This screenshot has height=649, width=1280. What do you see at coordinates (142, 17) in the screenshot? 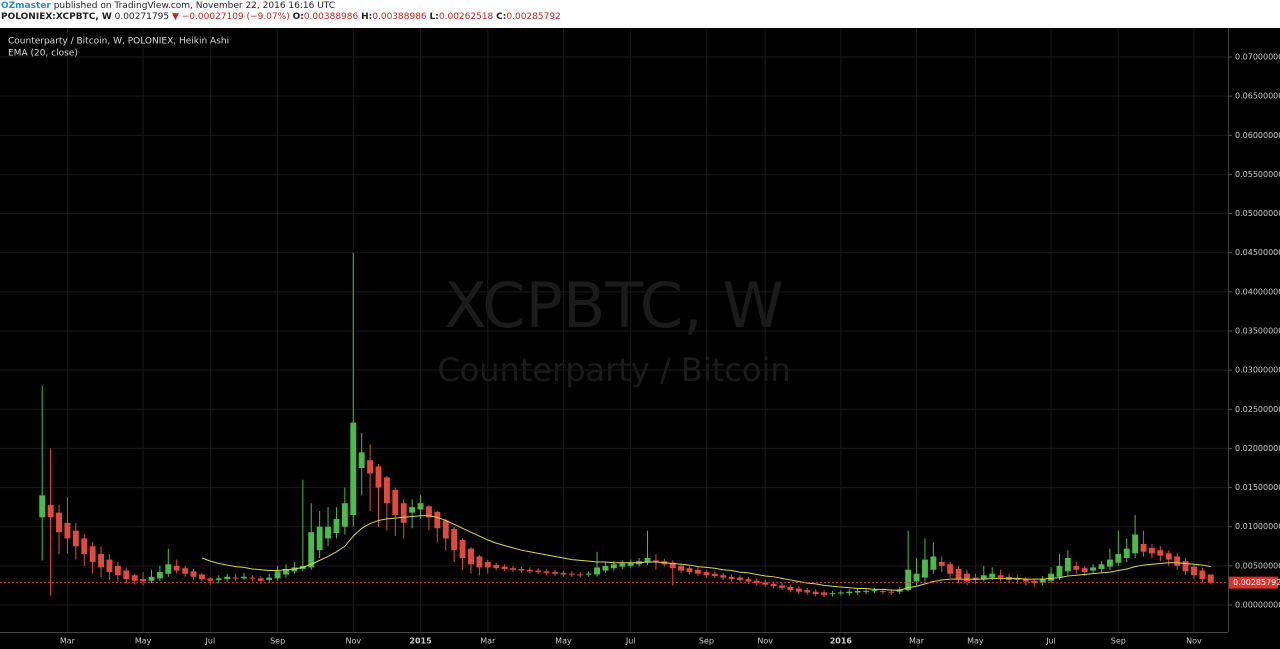
I see `last: 0.00271795` at bounding box center [142, 17].